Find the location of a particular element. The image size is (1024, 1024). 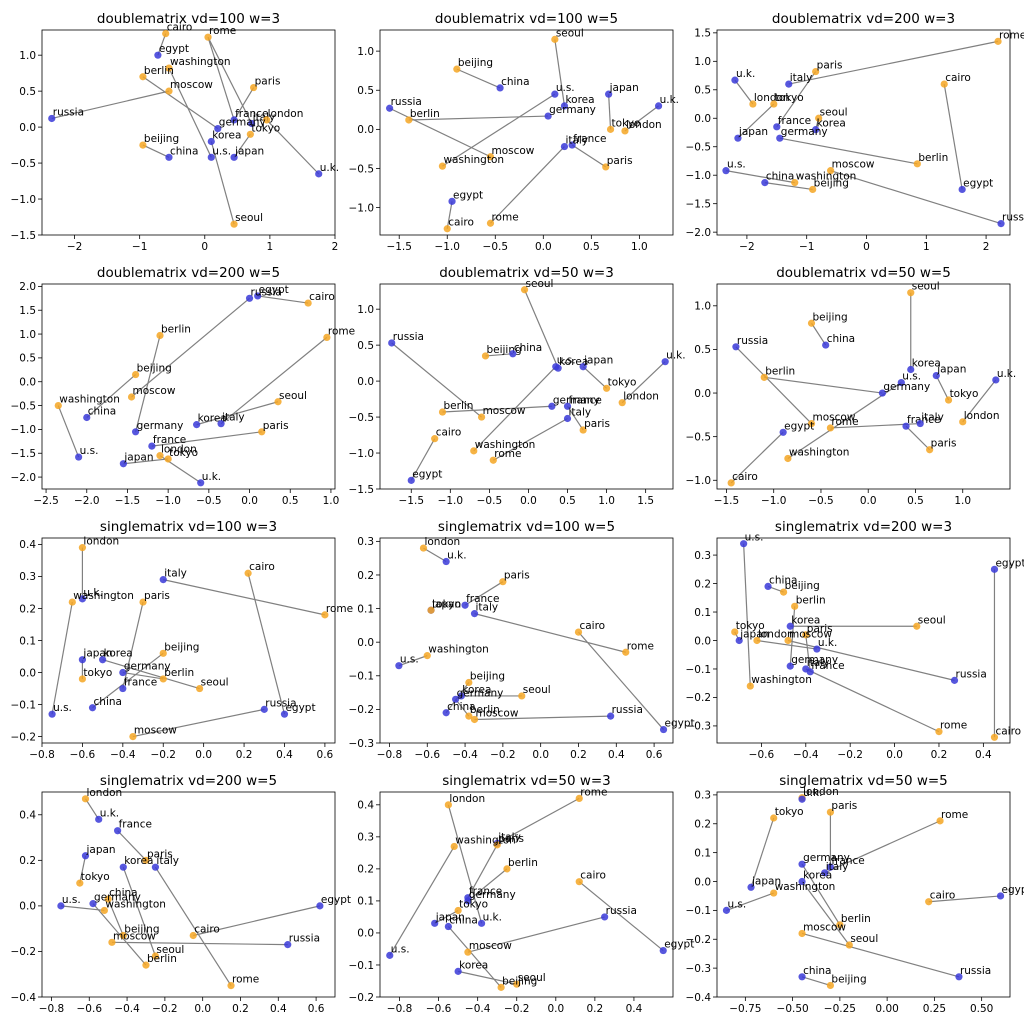

point-u.k. is located at coordinates (817, 649).